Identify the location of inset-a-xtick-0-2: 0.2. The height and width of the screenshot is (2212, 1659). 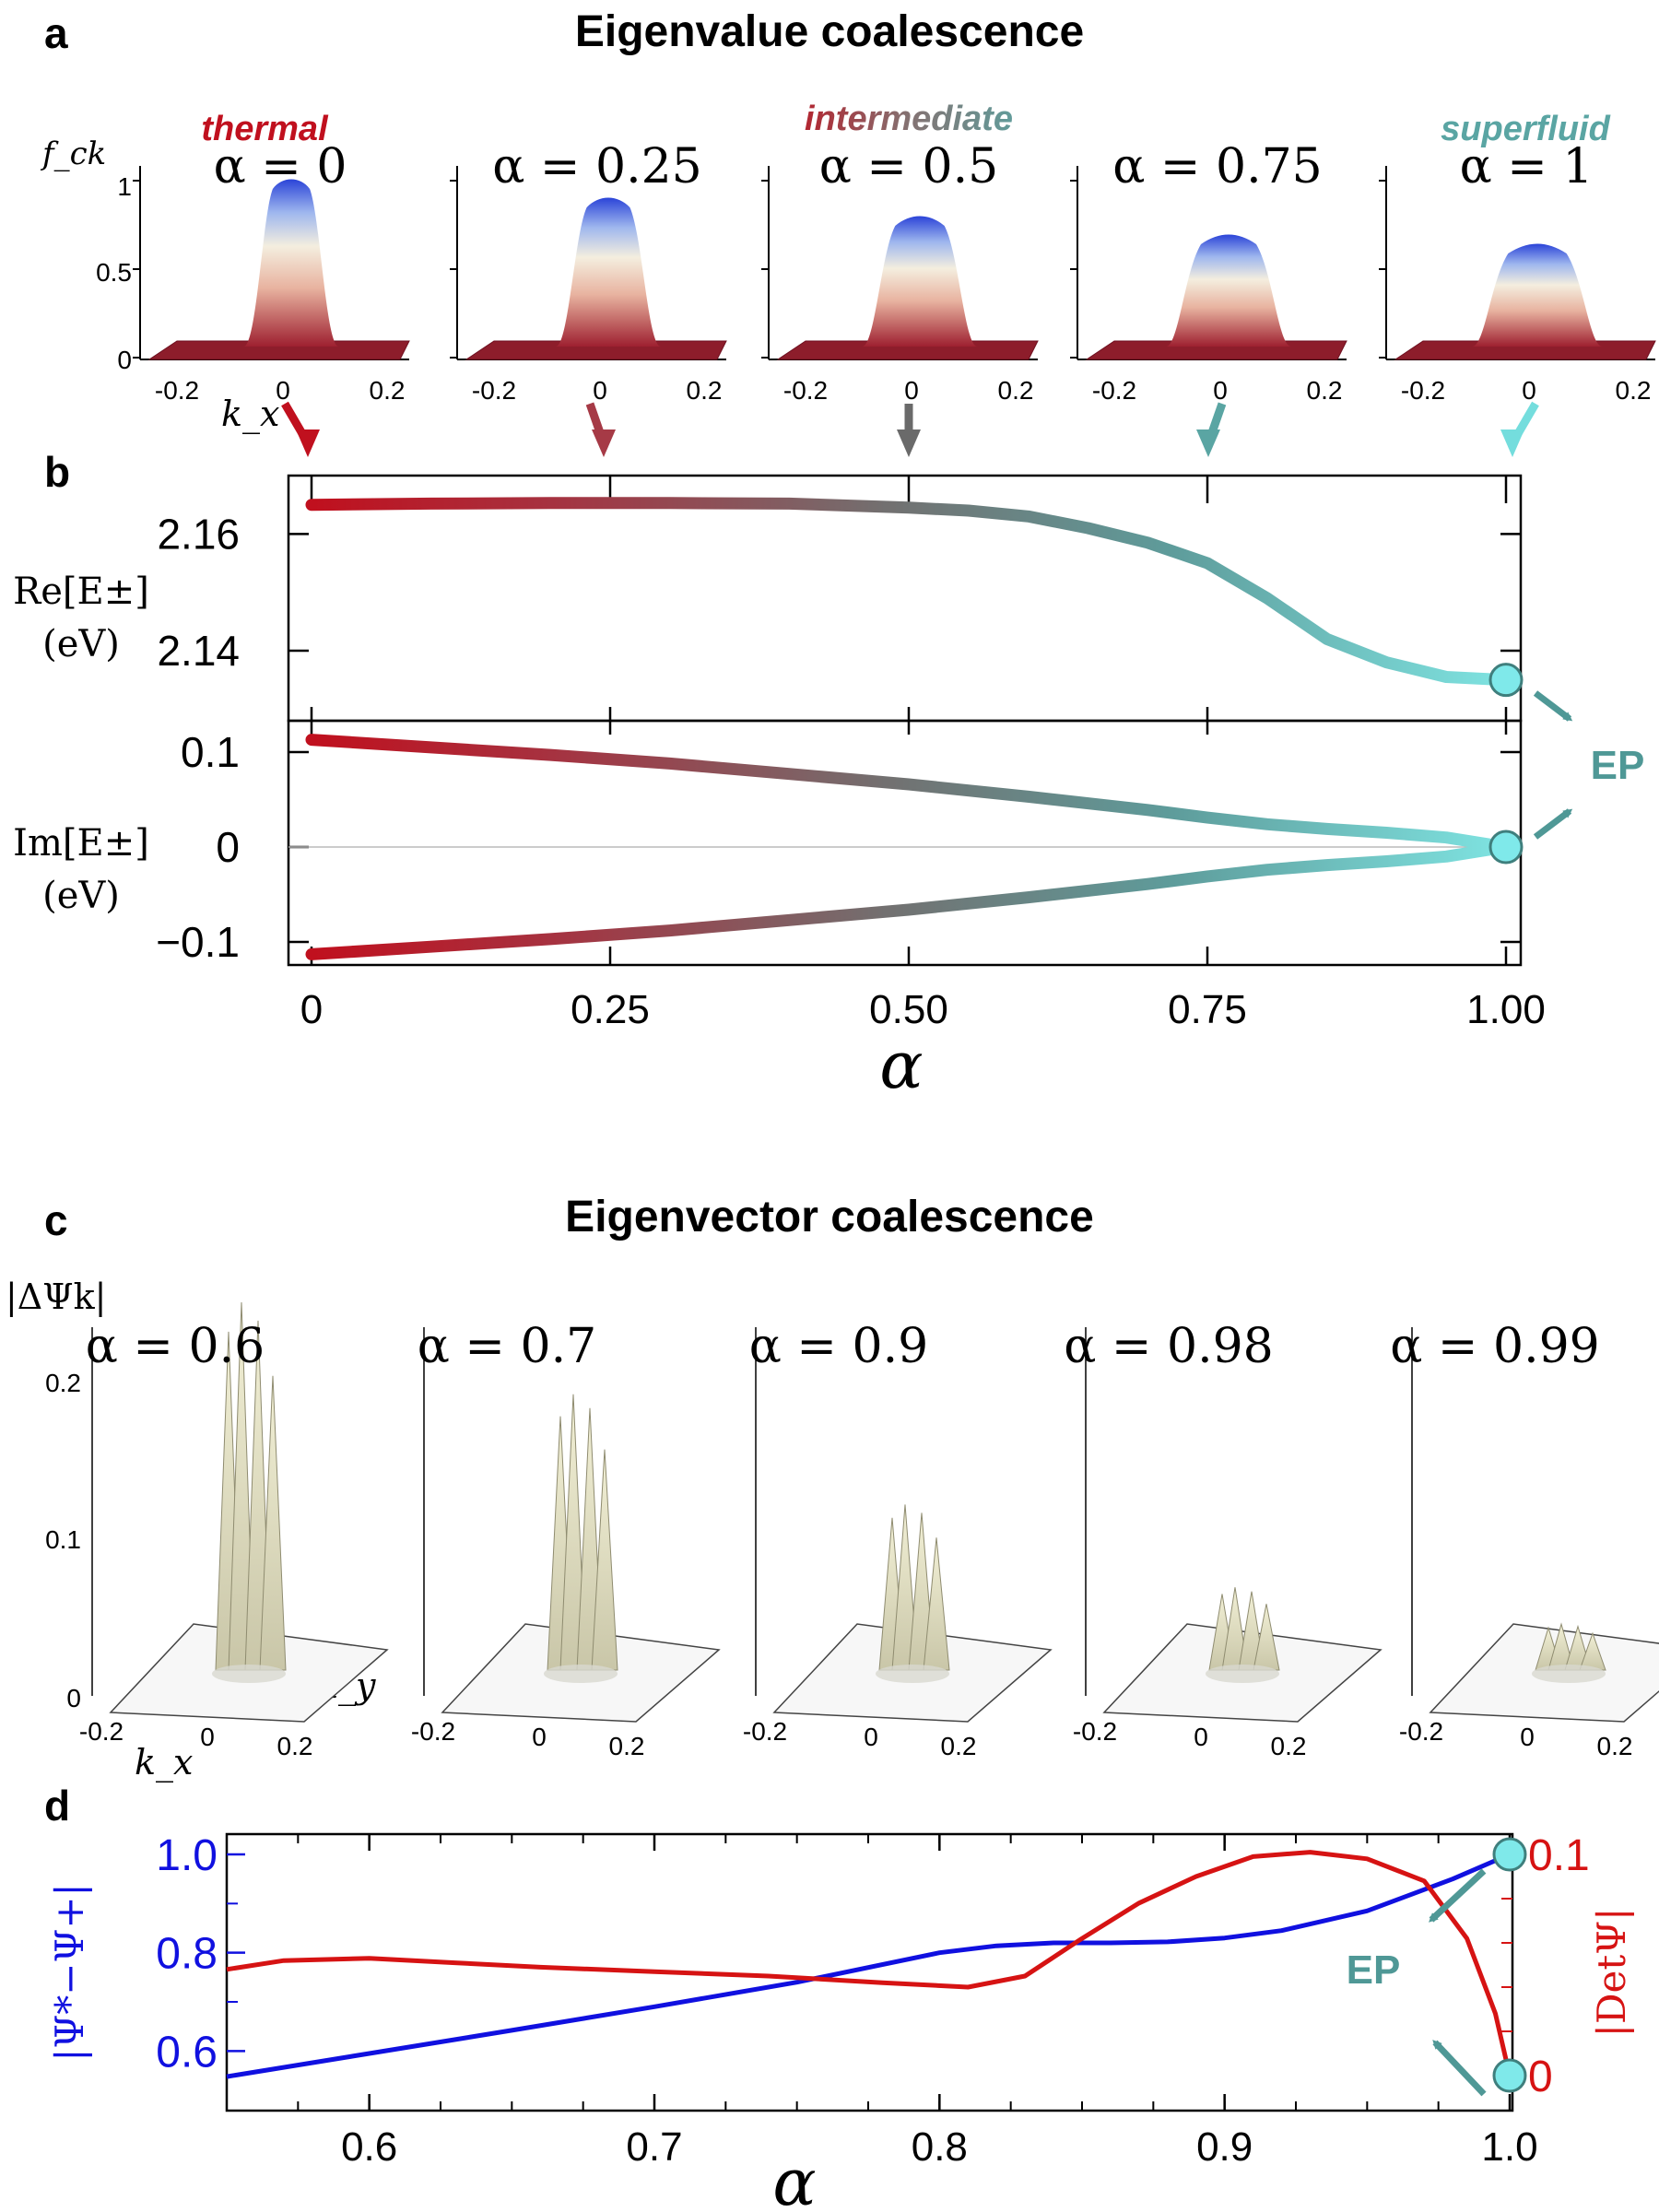
(388, 390).